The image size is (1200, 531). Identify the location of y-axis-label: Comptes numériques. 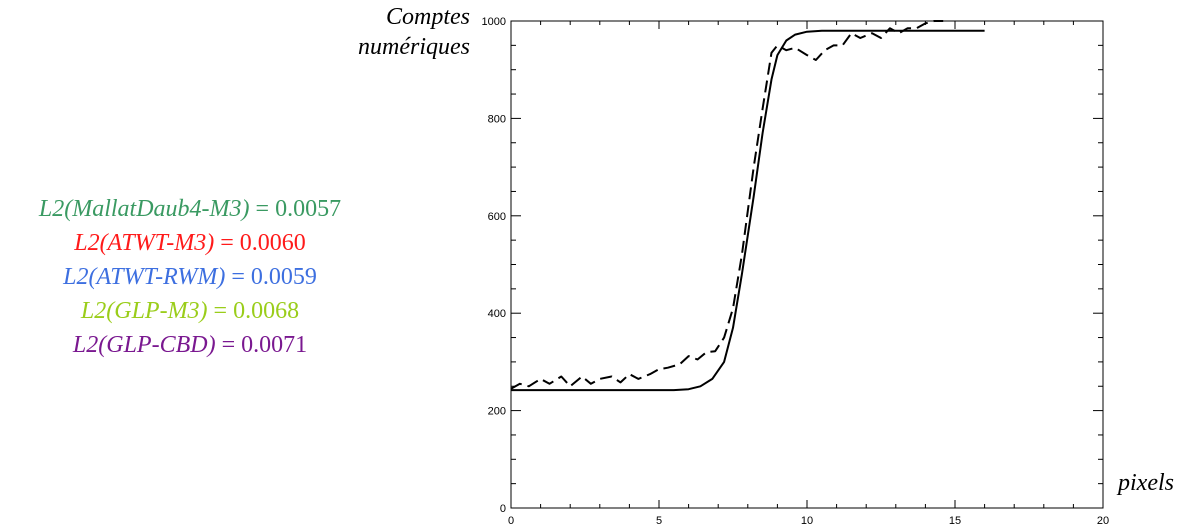
(395, 32).